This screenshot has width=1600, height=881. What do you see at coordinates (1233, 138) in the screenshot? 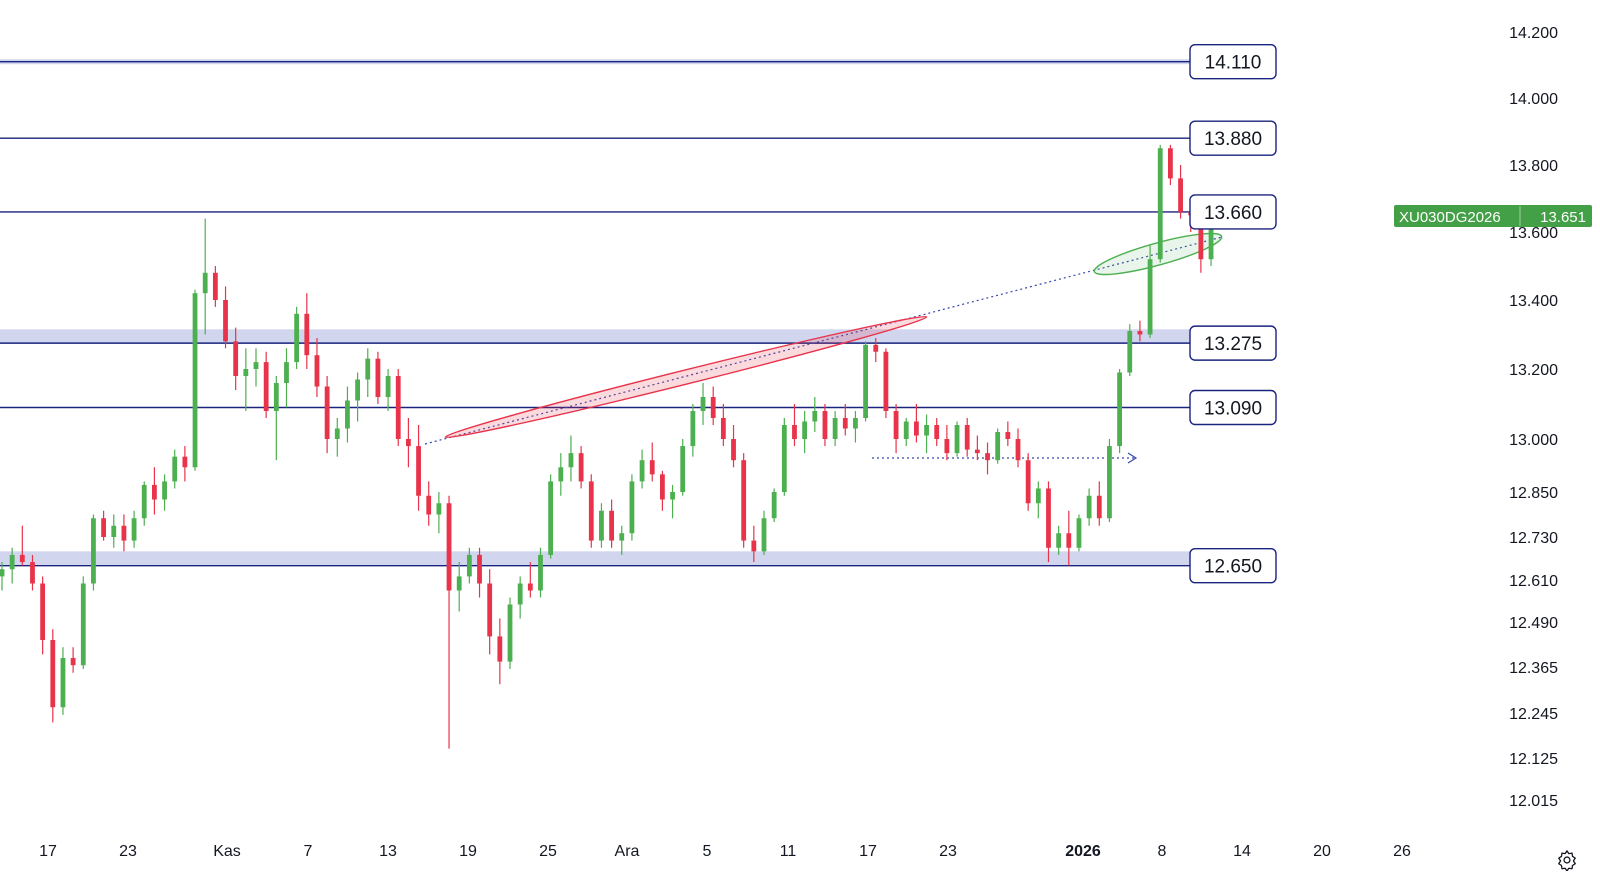
I see `level-label: 13.880` at bounding box center [1233, 138].